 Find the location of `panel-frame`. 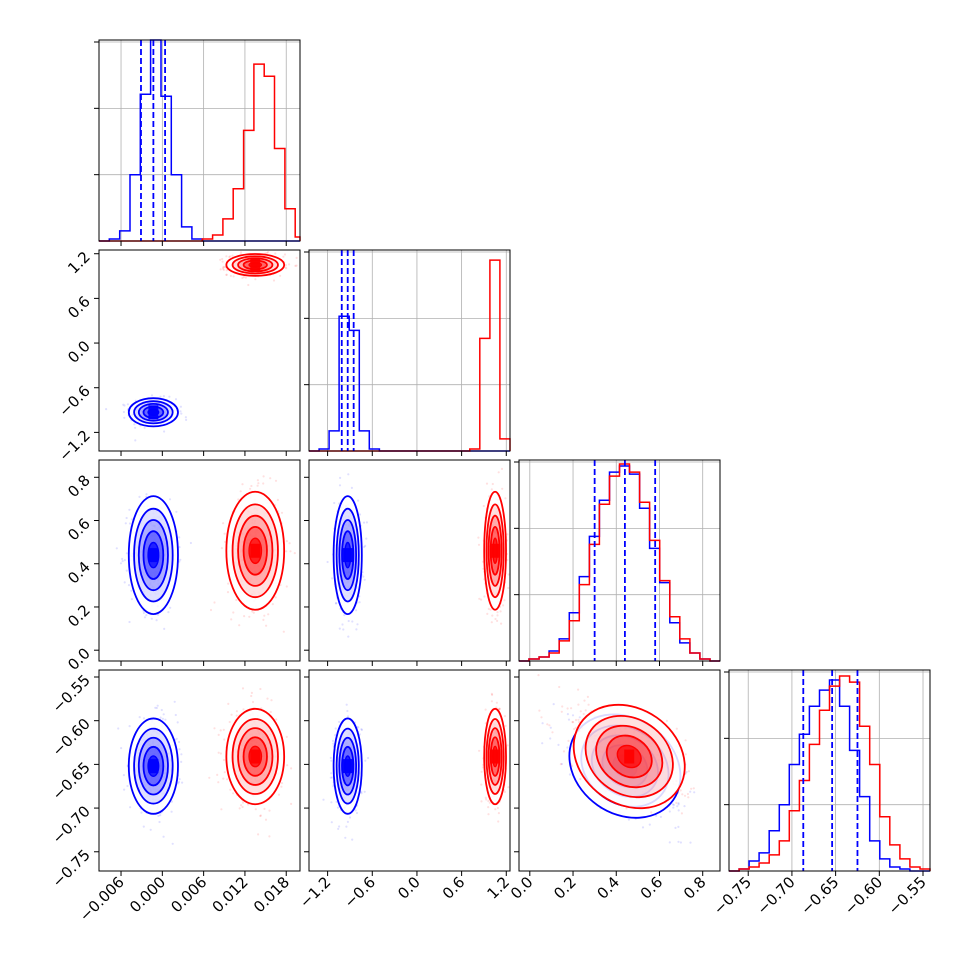

panel-frame is located at coordinates (199, 350).